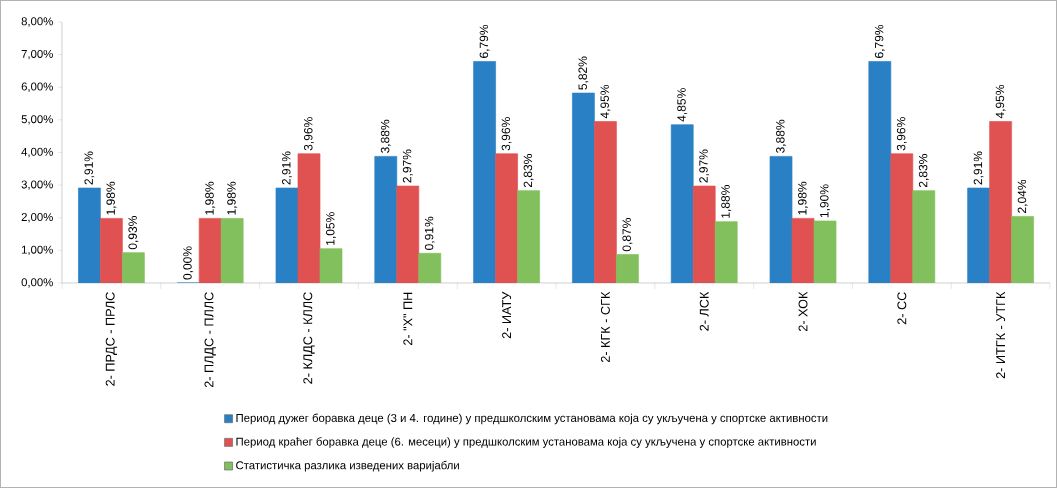  I want to click on data-label: 5,82%, so click(583, 73).